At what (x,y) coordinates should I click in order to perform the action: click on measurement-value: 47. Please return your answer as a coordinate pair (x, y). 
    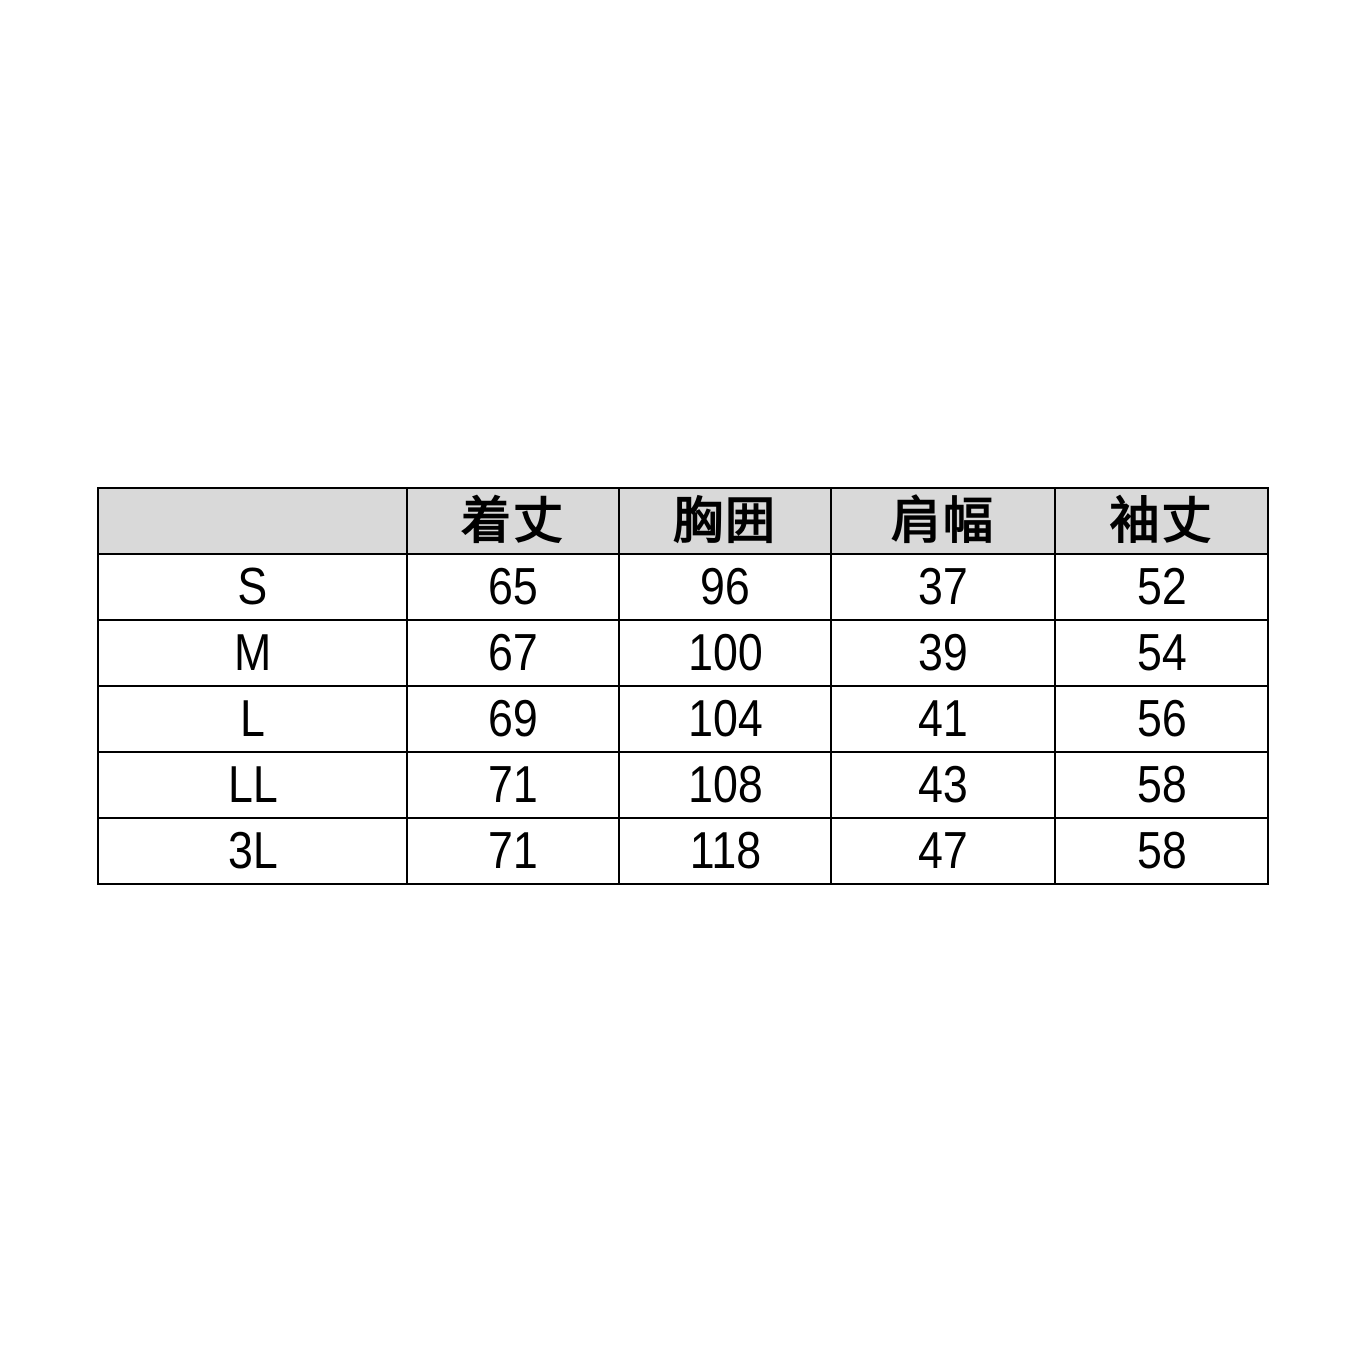
    Looking at the image, I should click on (943, 851).